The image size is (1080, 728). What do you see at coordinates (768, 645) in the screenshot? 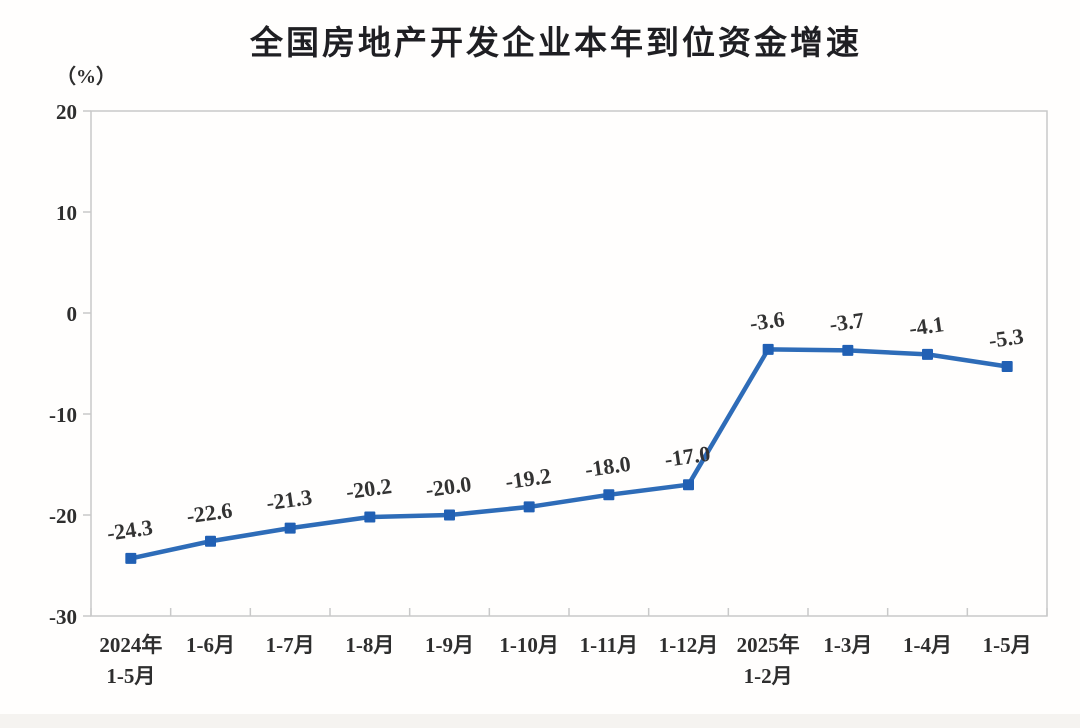
I see `x-axis-tick-label: 2025年` at bounding box center [768, 645].